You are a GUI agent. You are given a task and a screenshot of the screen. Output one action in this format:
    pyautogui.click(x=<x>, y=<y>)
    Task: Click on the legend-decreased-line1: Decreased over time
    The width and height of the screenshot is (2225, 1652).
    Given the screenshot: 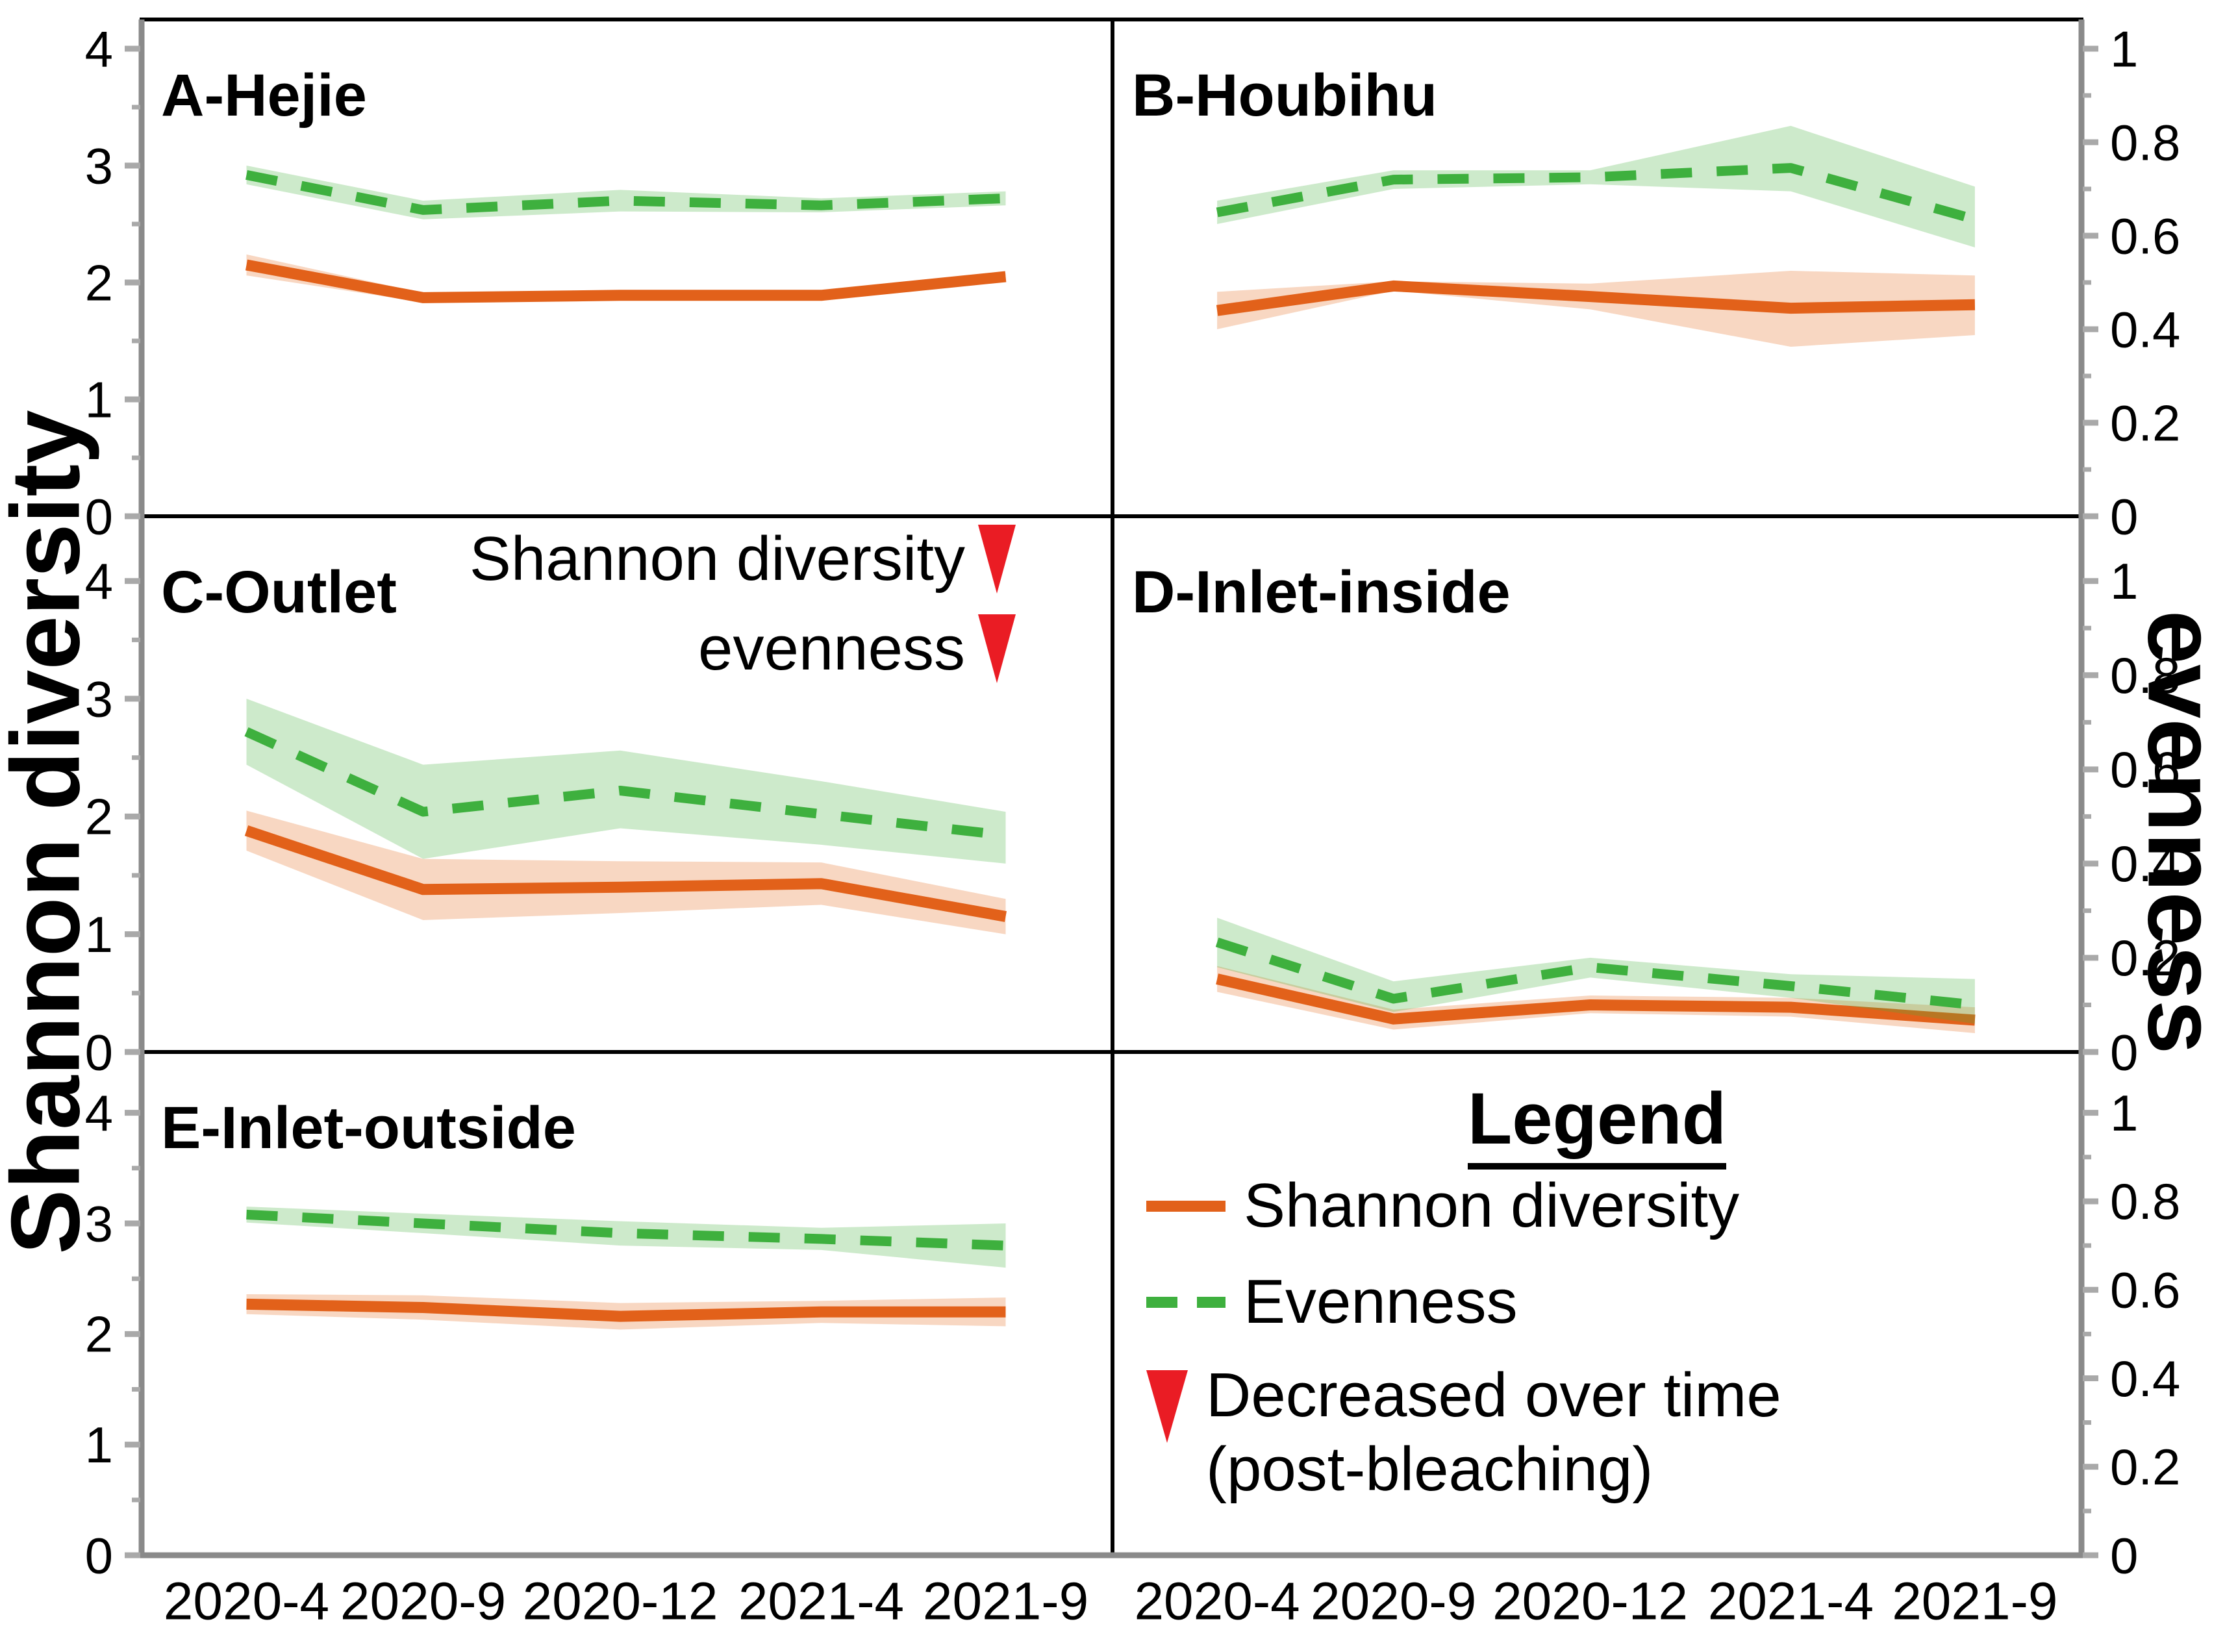 What is the action you would take?
    pyautogui.click(x=1493, y=1395)
    